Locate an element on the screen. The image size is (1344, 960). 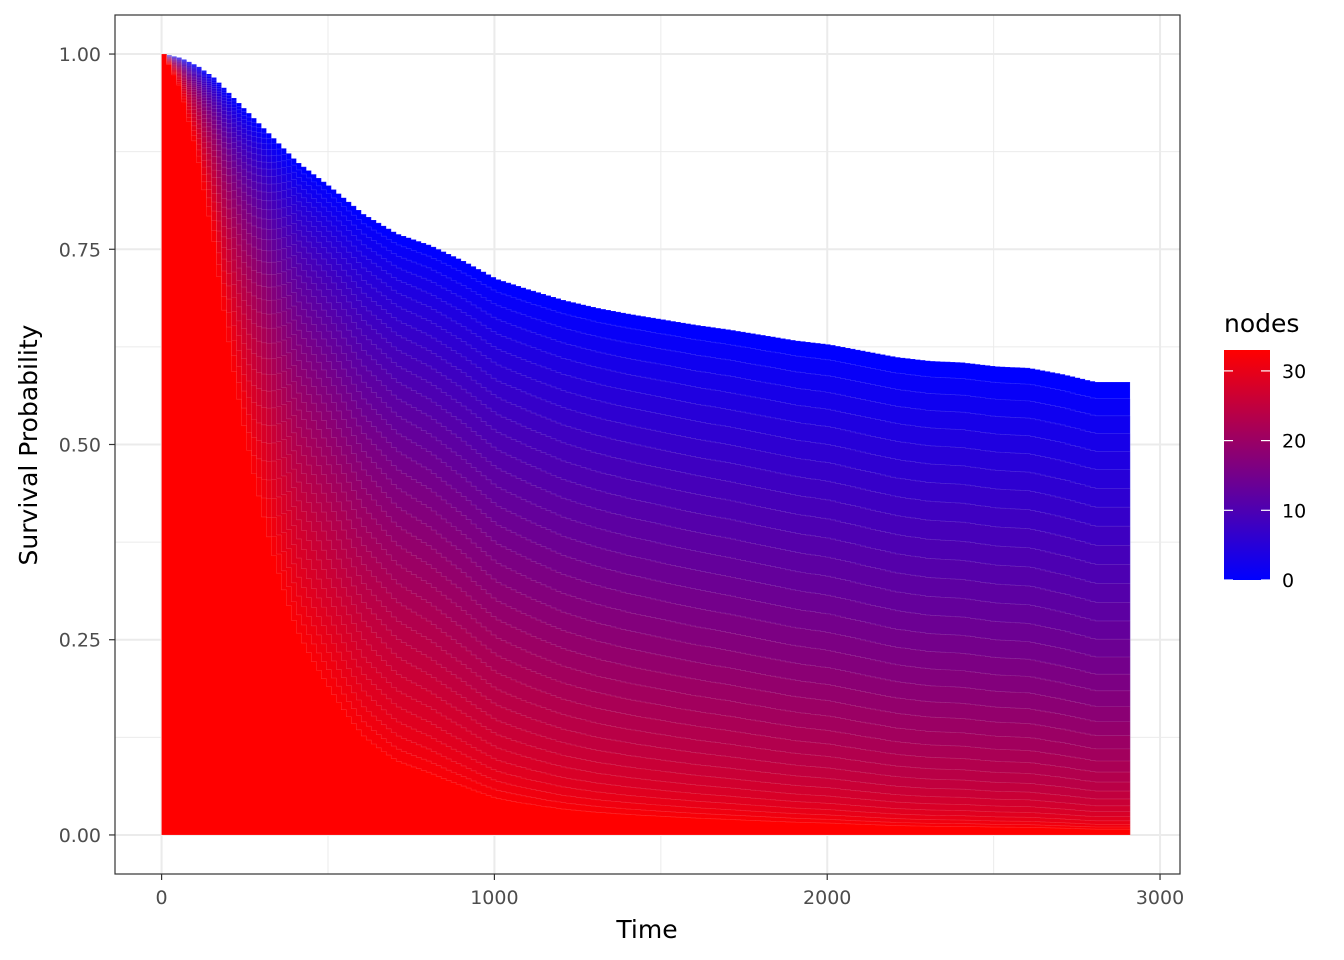
x-tick-label: 3000 is located at coordinates (1160, 898).